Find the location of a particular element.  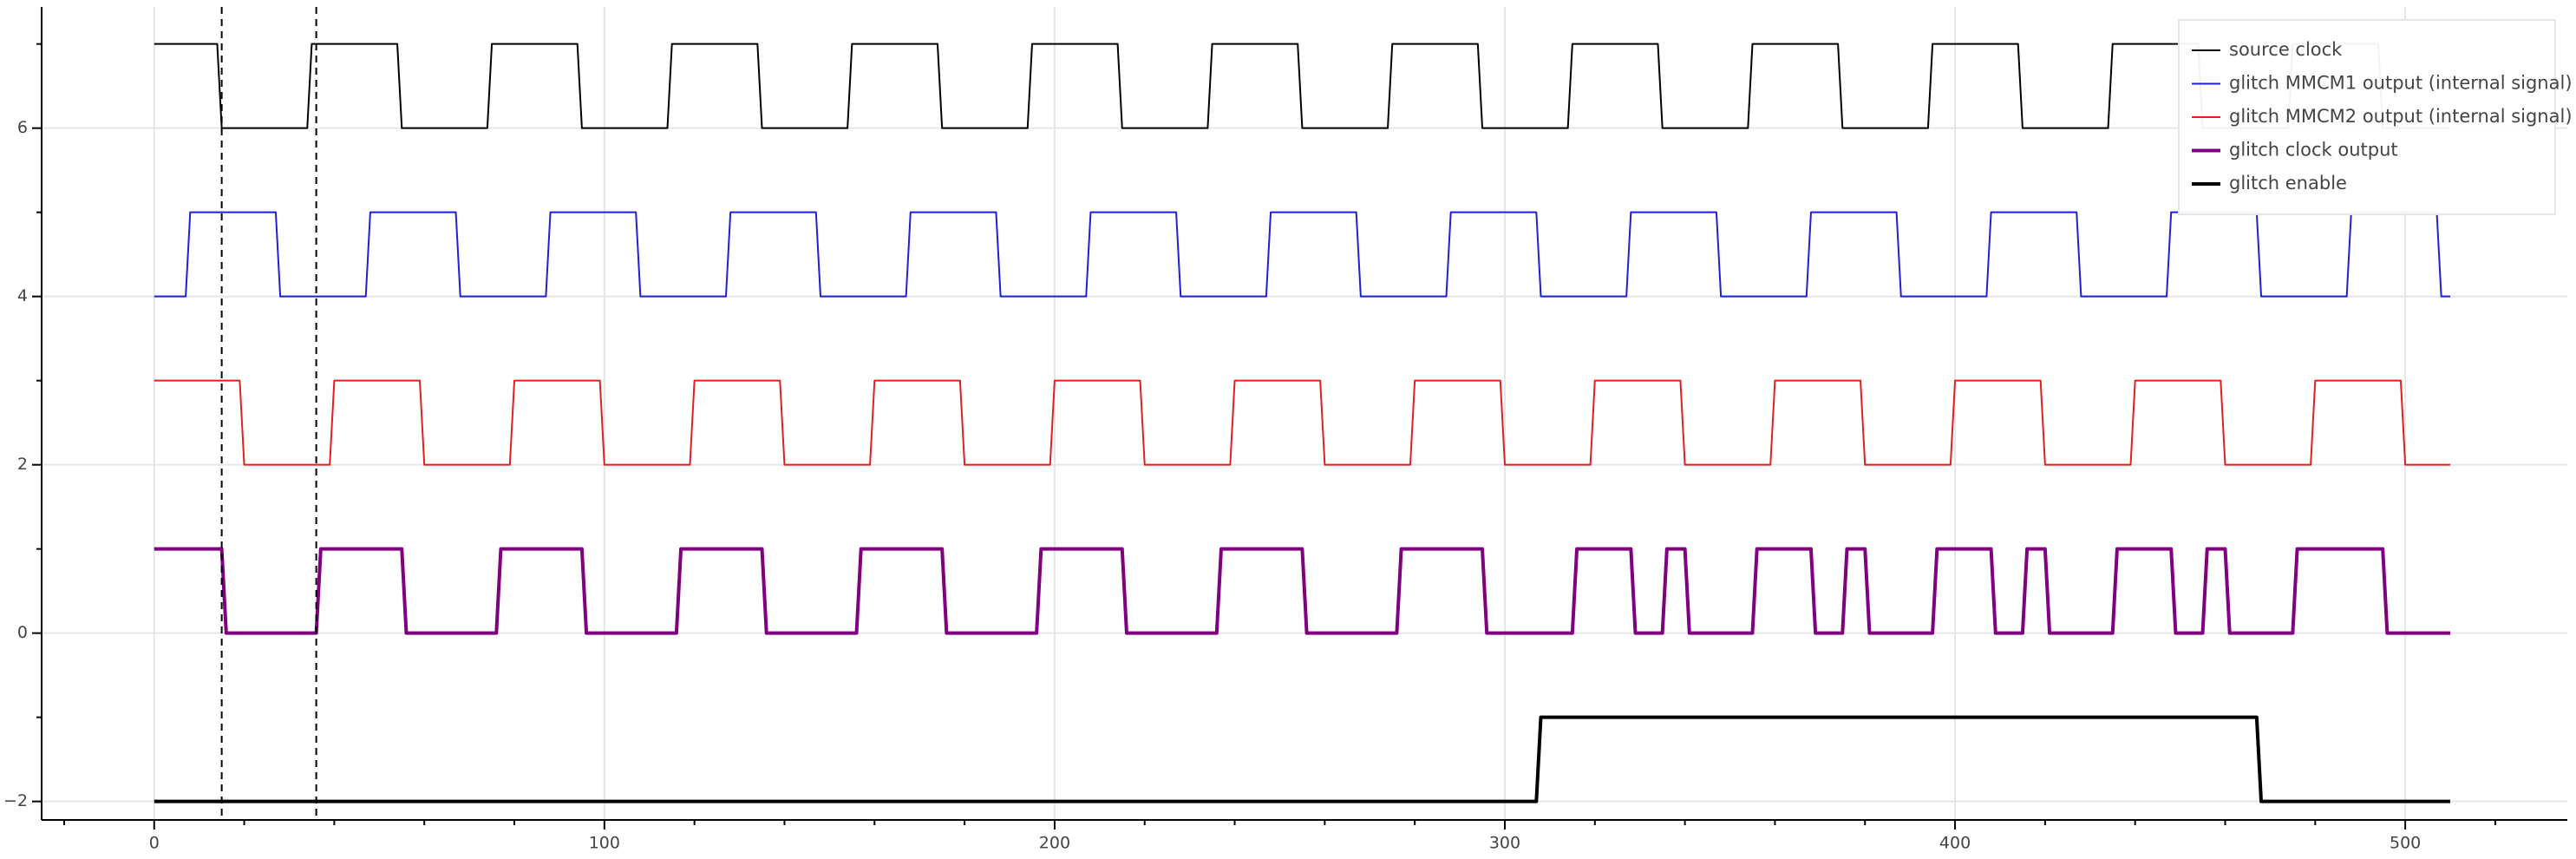

x-tick-label: 400 is located at coordinates (1955, 844).